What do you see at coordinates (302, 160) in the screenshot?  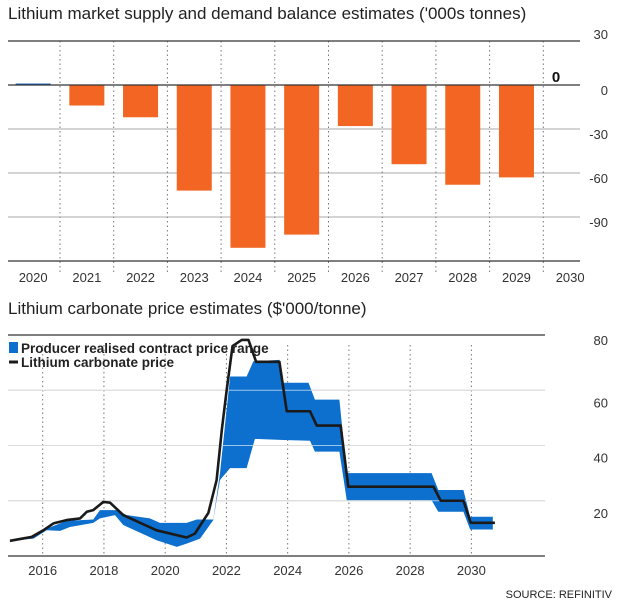 I see `bar-2025` at bounding box center [302, 160].